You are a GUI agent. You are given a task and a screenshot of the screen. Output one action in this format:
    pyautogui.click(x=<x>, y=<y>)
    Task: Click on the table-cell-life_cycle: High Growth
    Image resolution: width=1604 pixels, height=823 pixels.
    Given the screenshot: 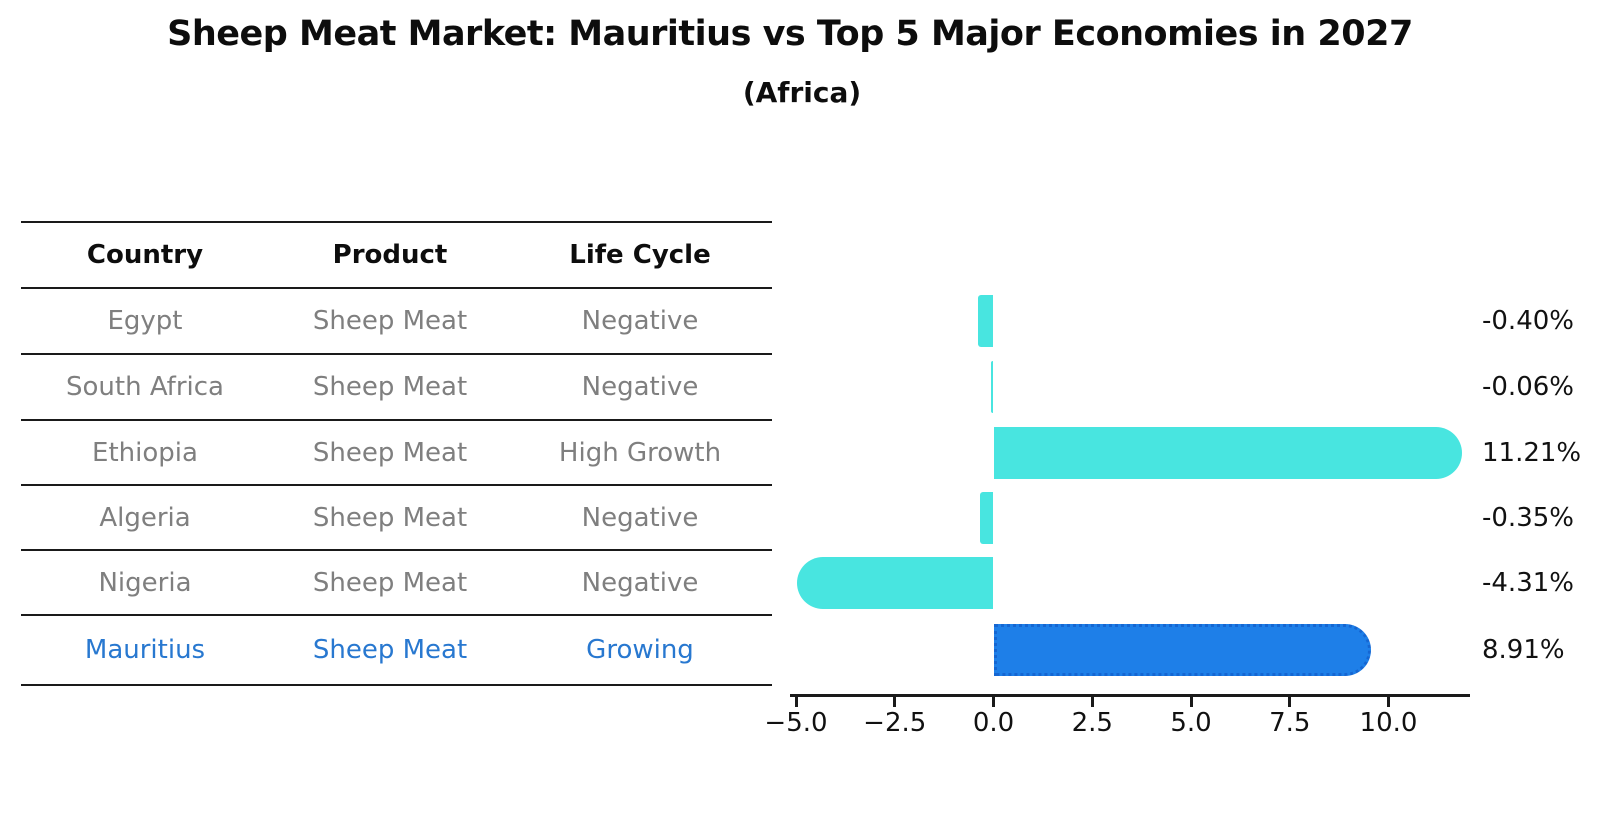 What is the action you would take?
    pyautogui.click(x=640, y=452)
    